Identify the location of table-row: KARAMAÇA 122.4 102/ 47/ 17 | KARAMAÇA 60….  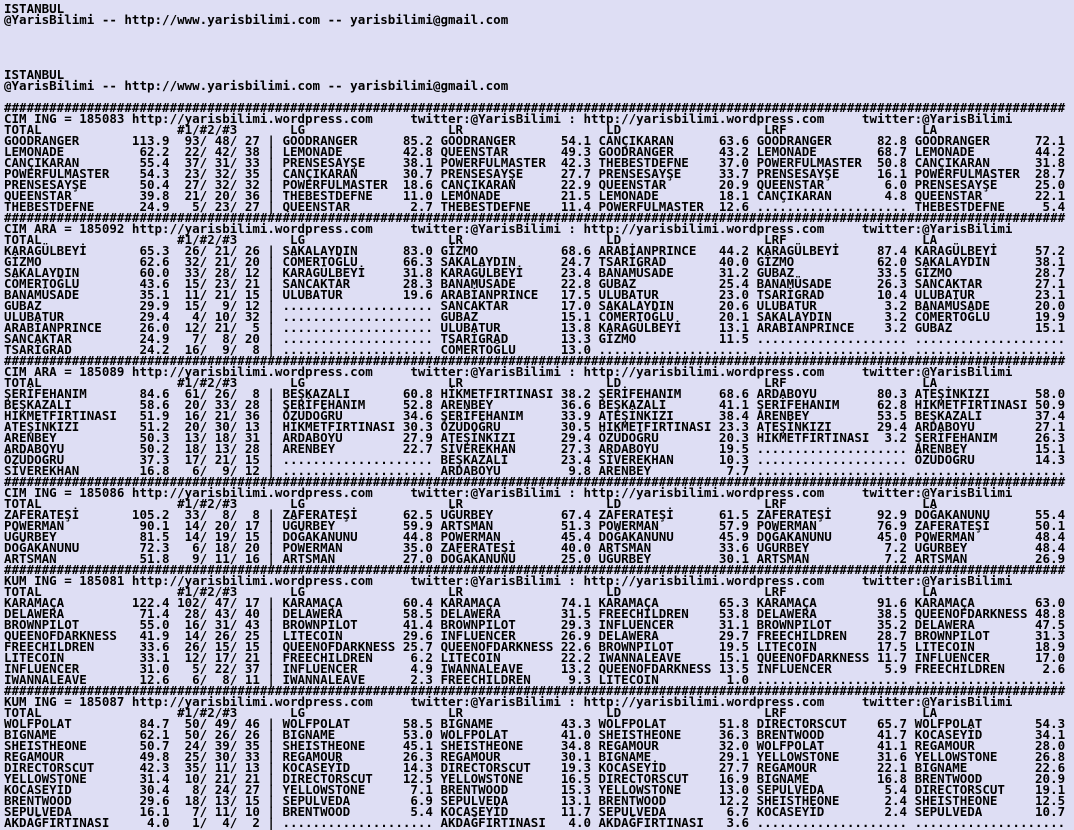
(535, 602).